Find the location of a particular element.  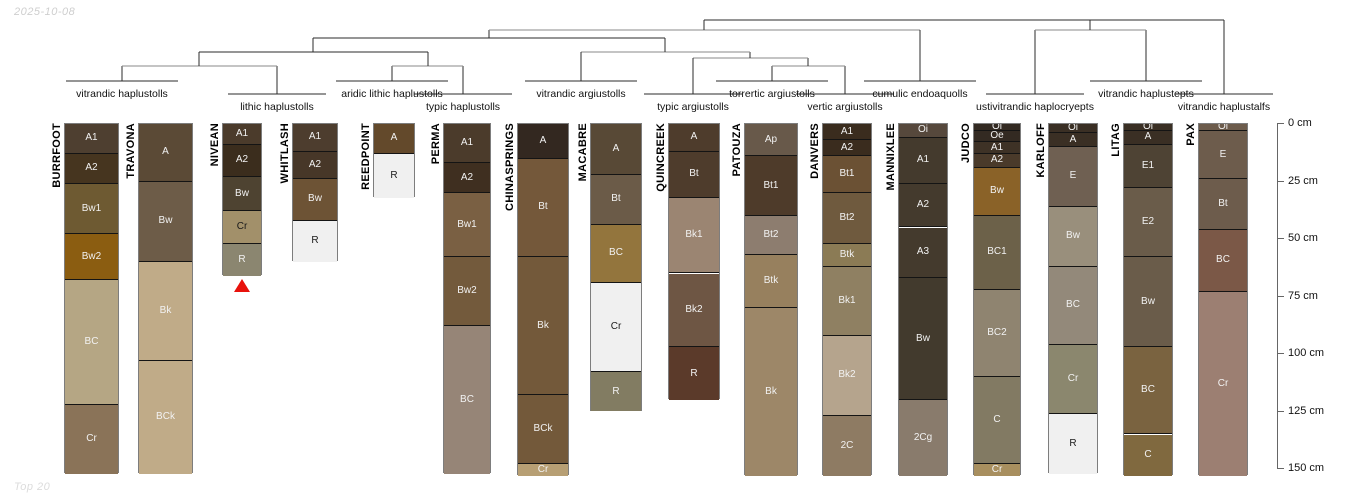

profile-column: A1 A2 Bt1 Bt2 Btk Bk1 Bk2 2C is located at coordinates (847, 299).